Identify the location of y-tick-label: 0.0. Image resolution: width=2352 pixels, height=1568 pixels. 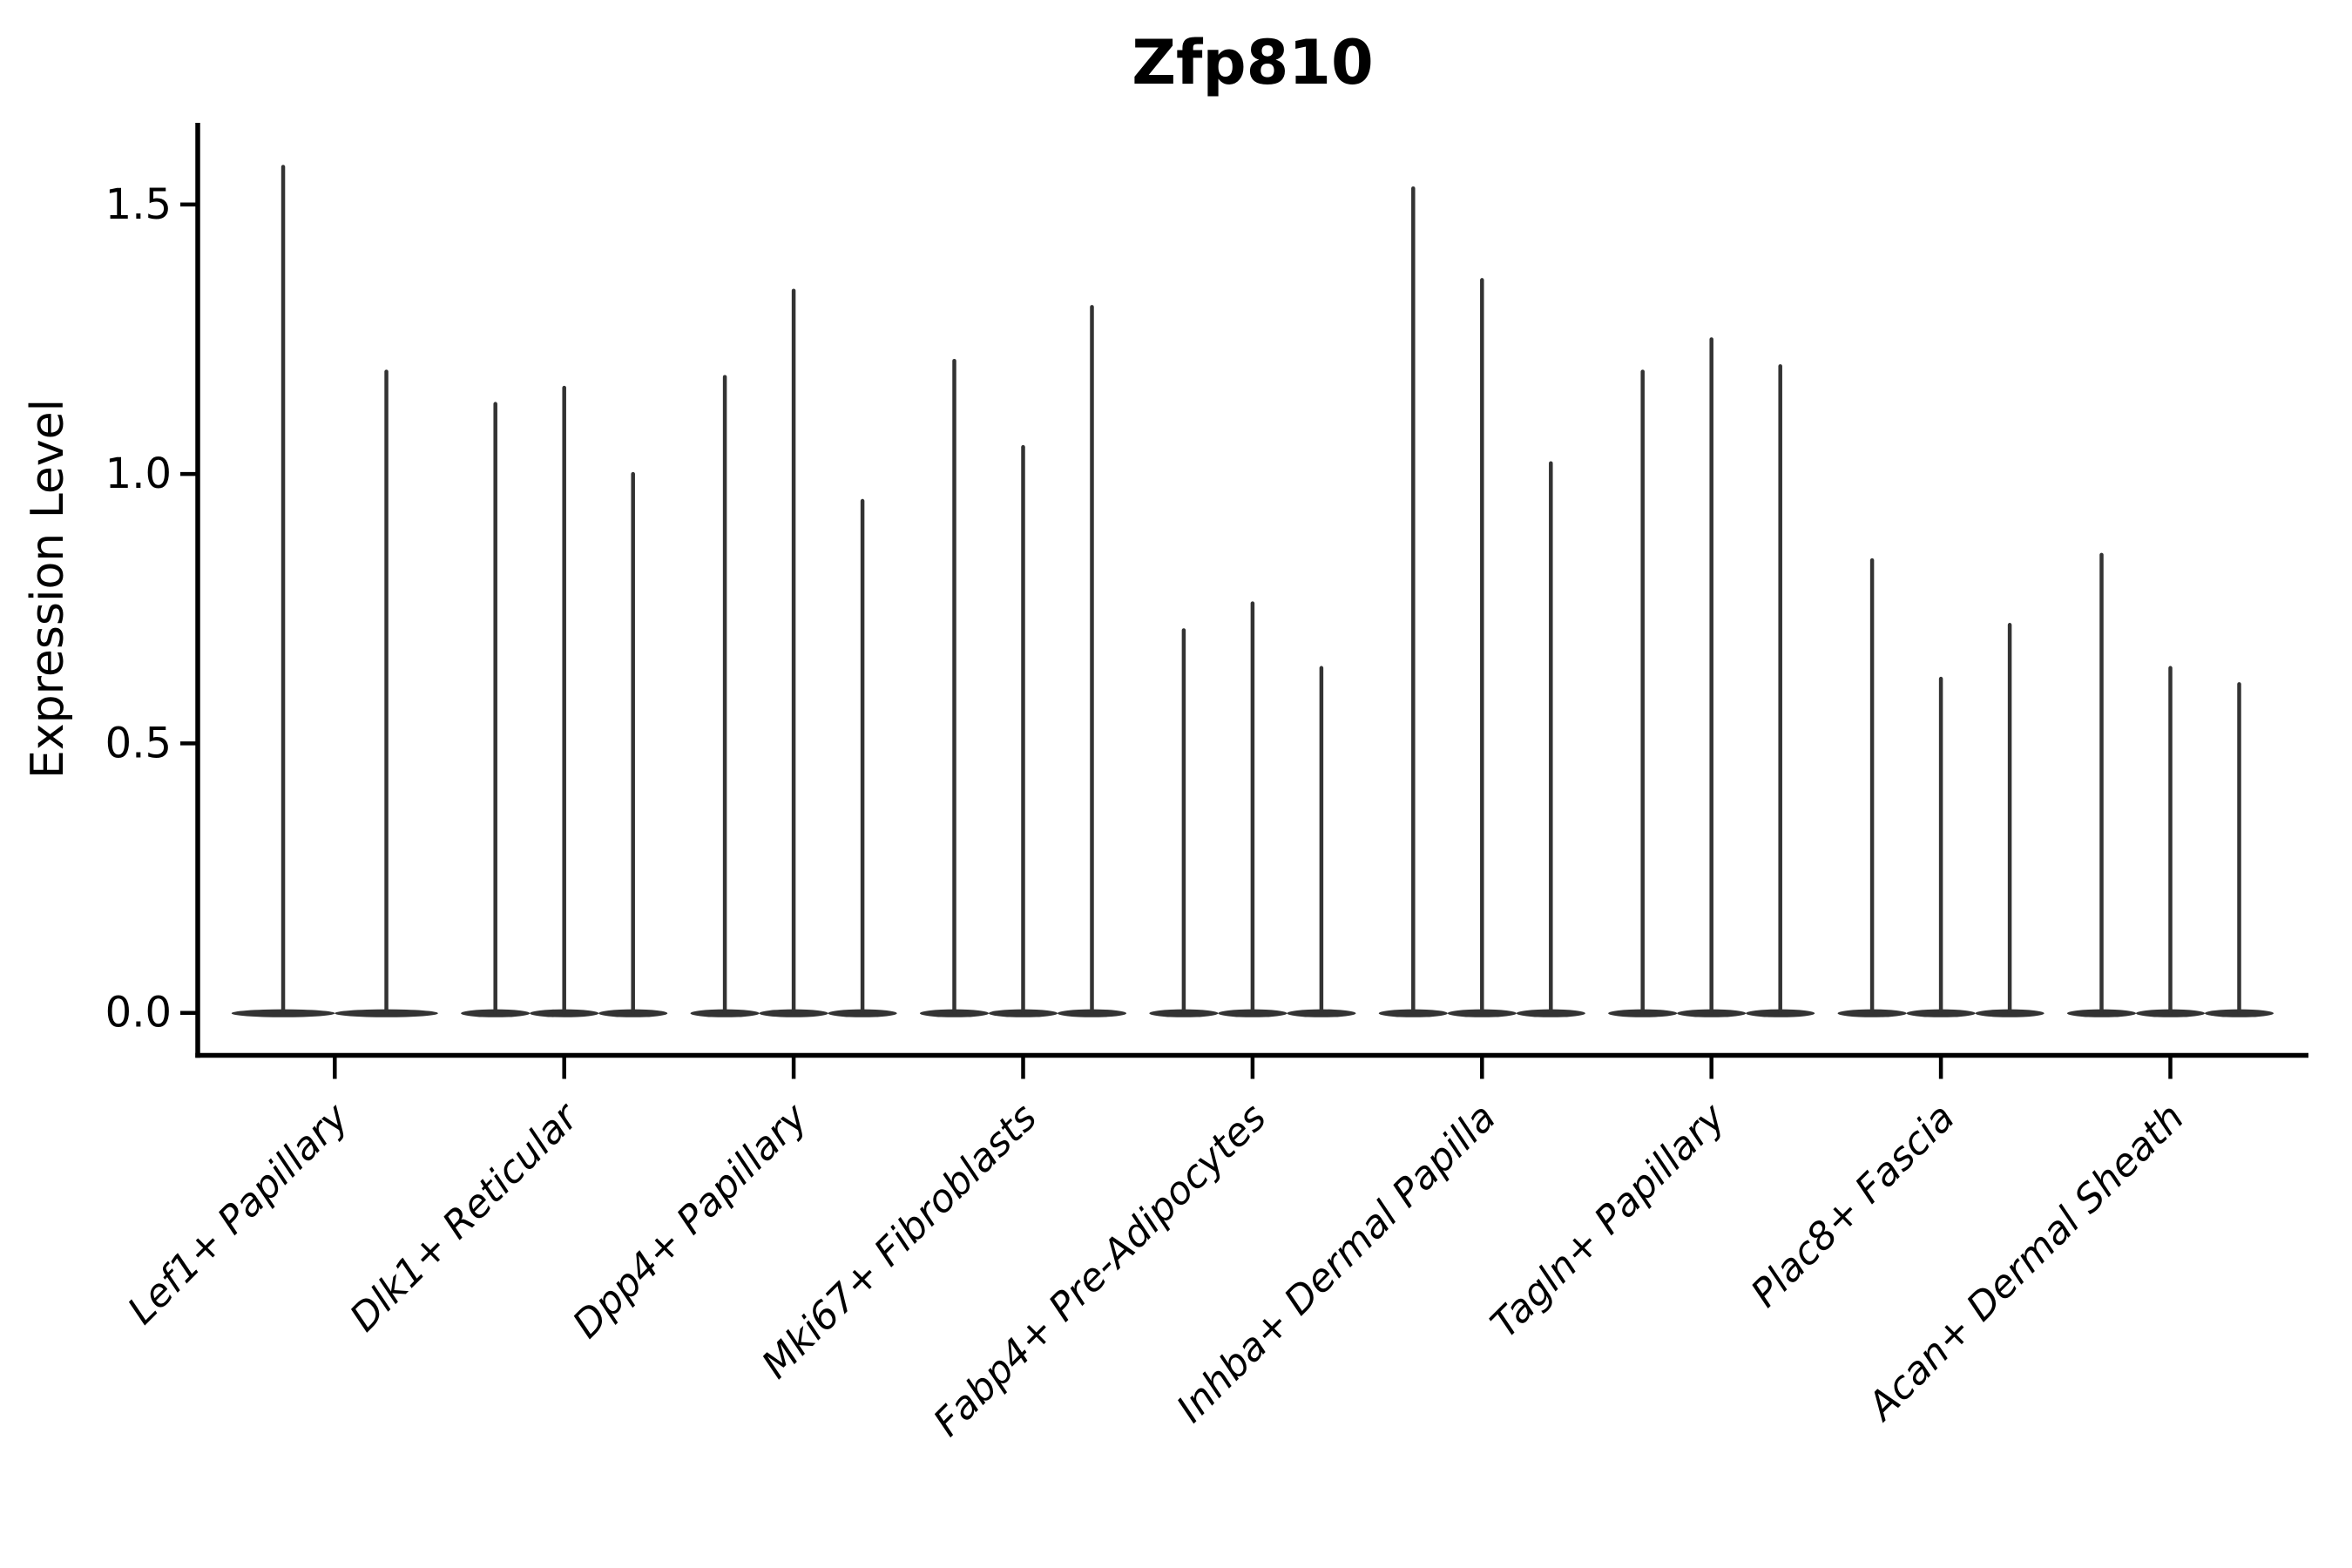
(138, 1013).